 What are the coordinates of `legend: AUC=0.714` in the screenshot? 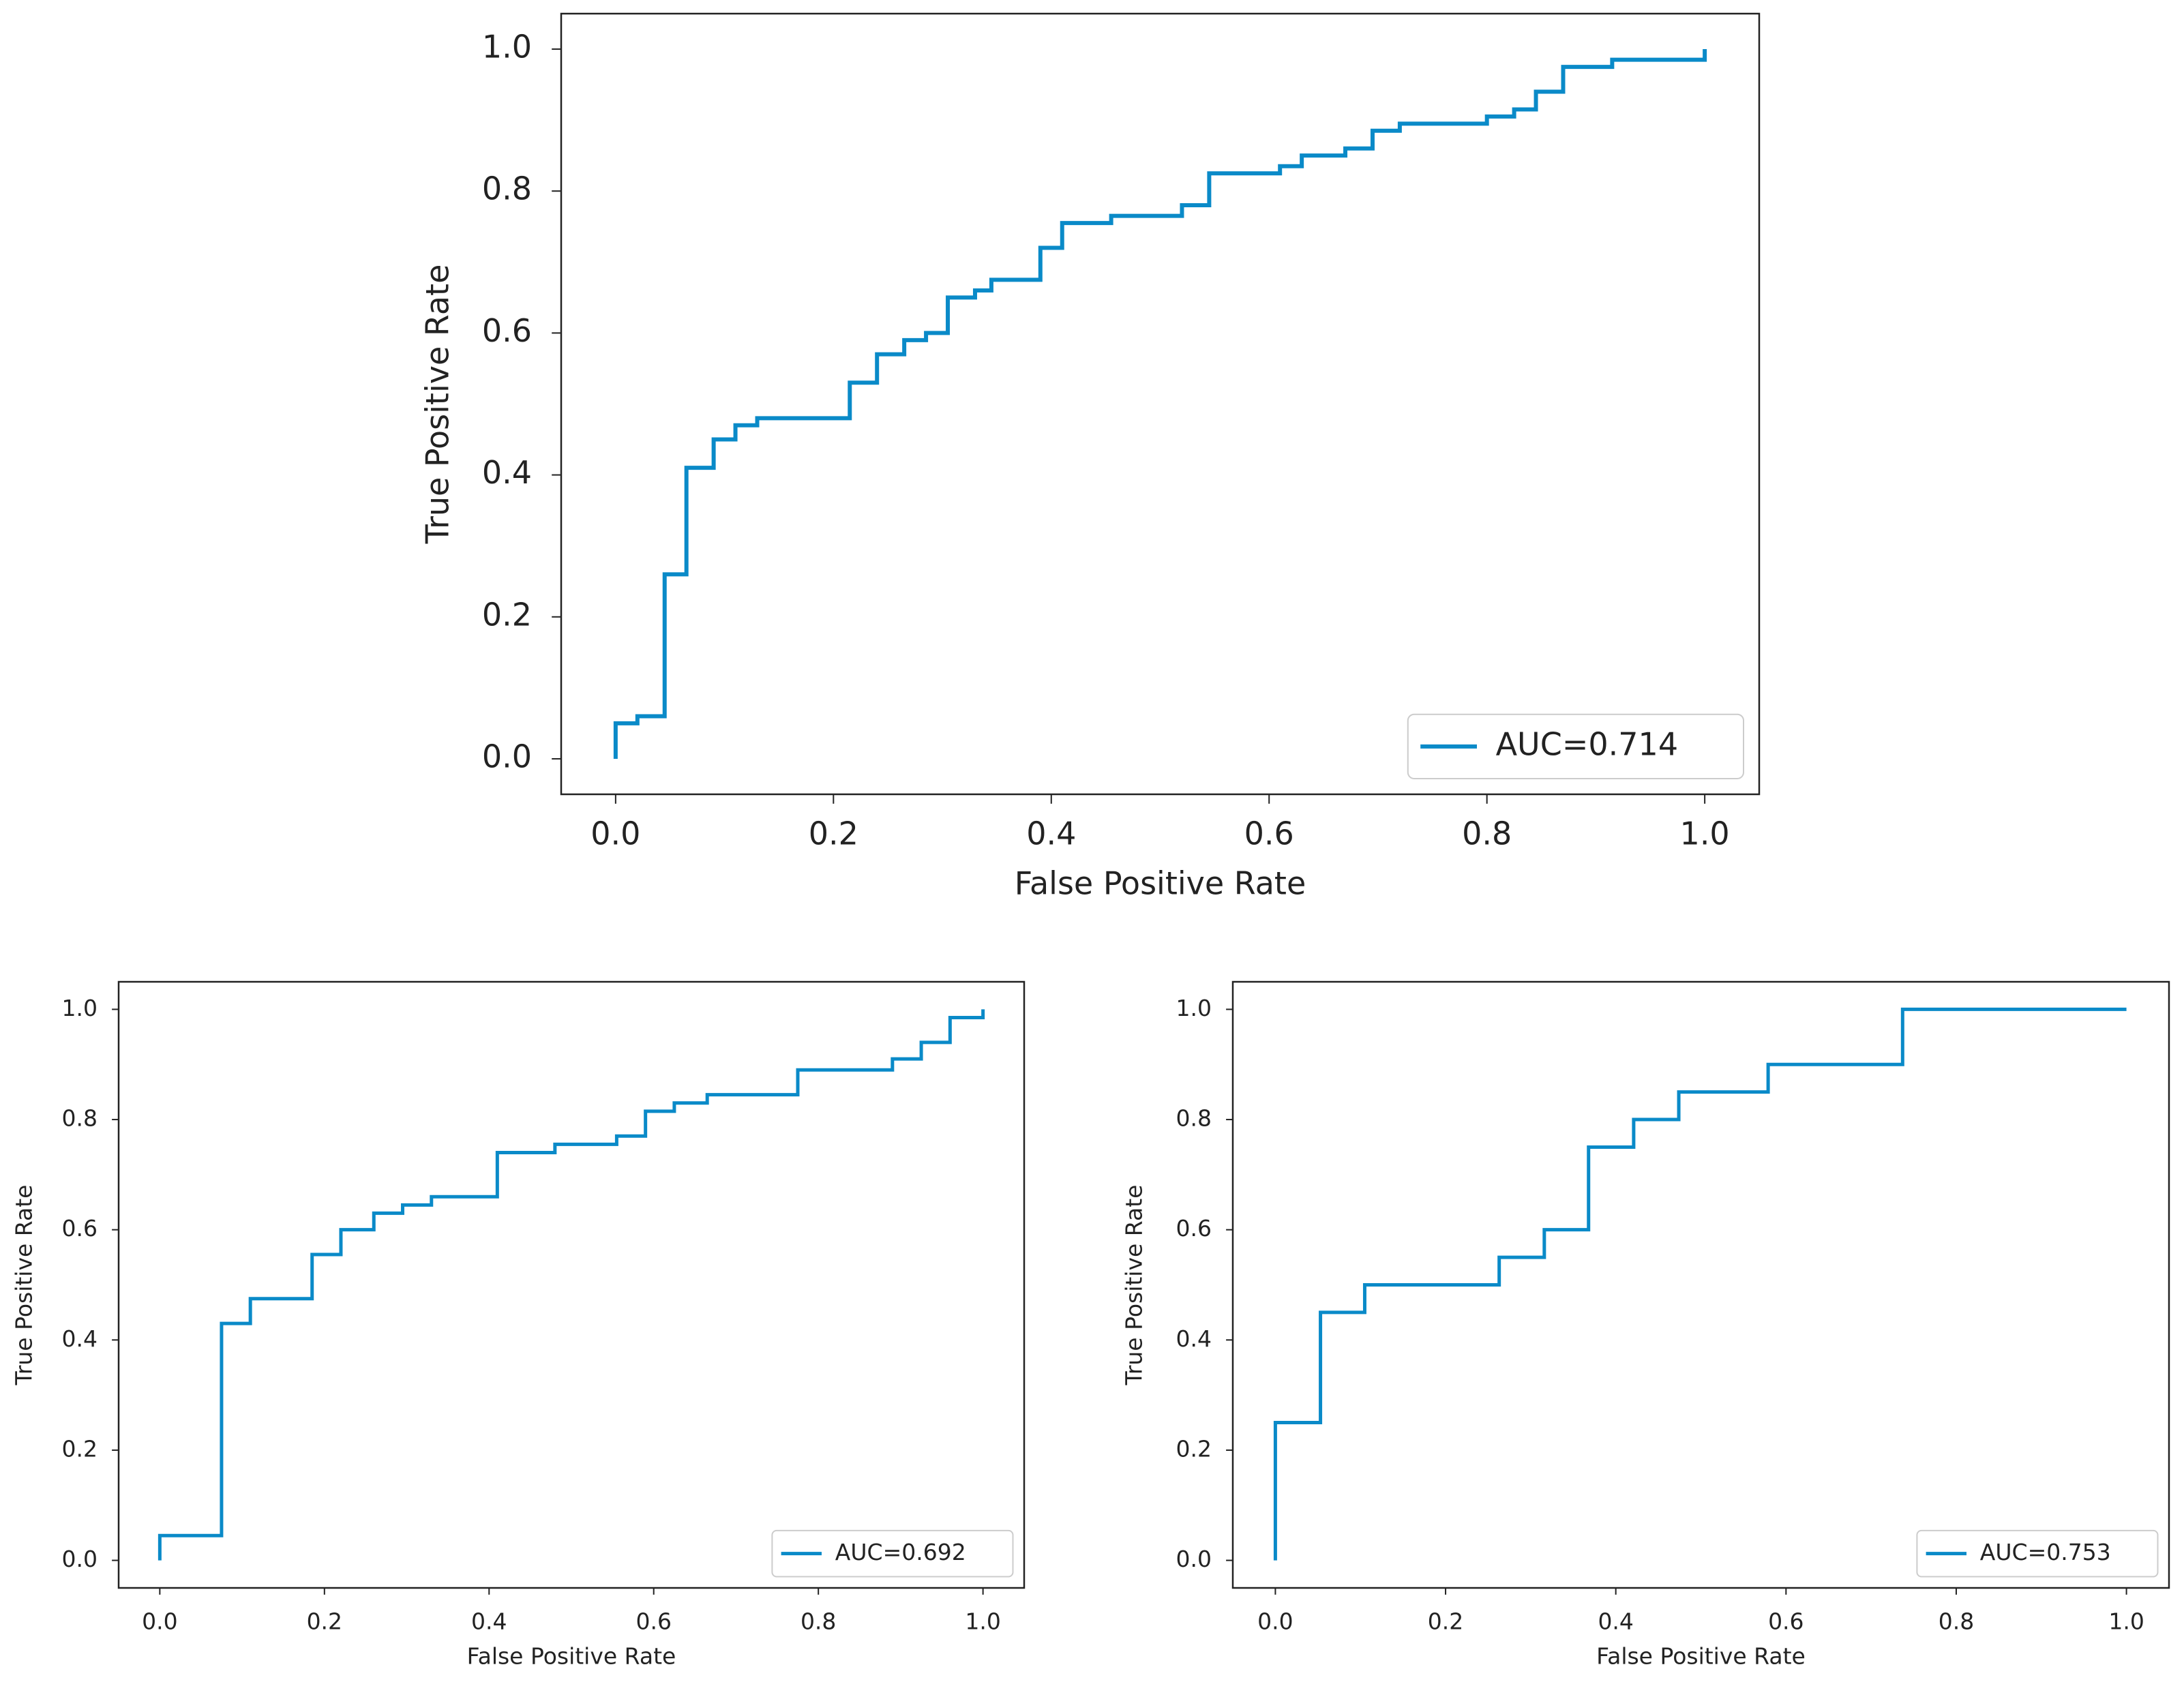 It's located at (1576, 746).